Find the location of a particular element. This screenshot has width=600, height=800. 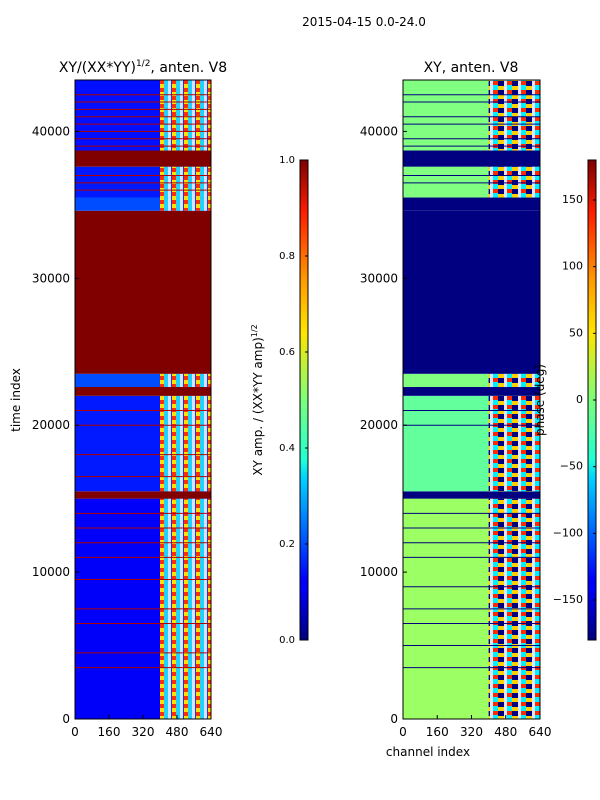

colorbar-1-label: XY amp. / (XX*YY amp)1/2 is located at coordinates (257, 399).